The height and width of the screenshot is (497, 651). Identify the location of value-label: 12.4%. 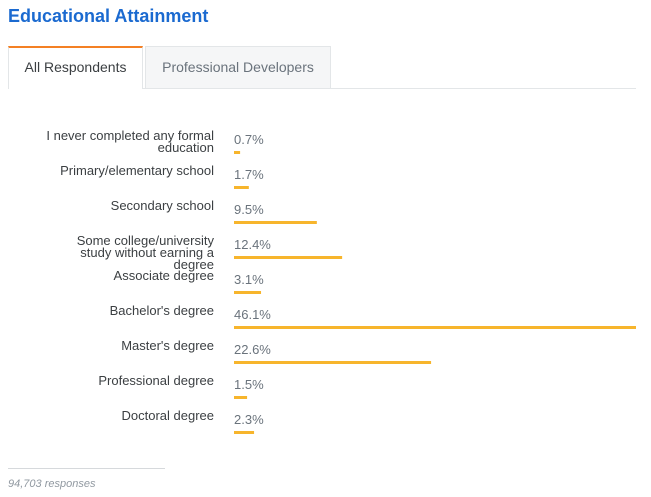
(252, 244).